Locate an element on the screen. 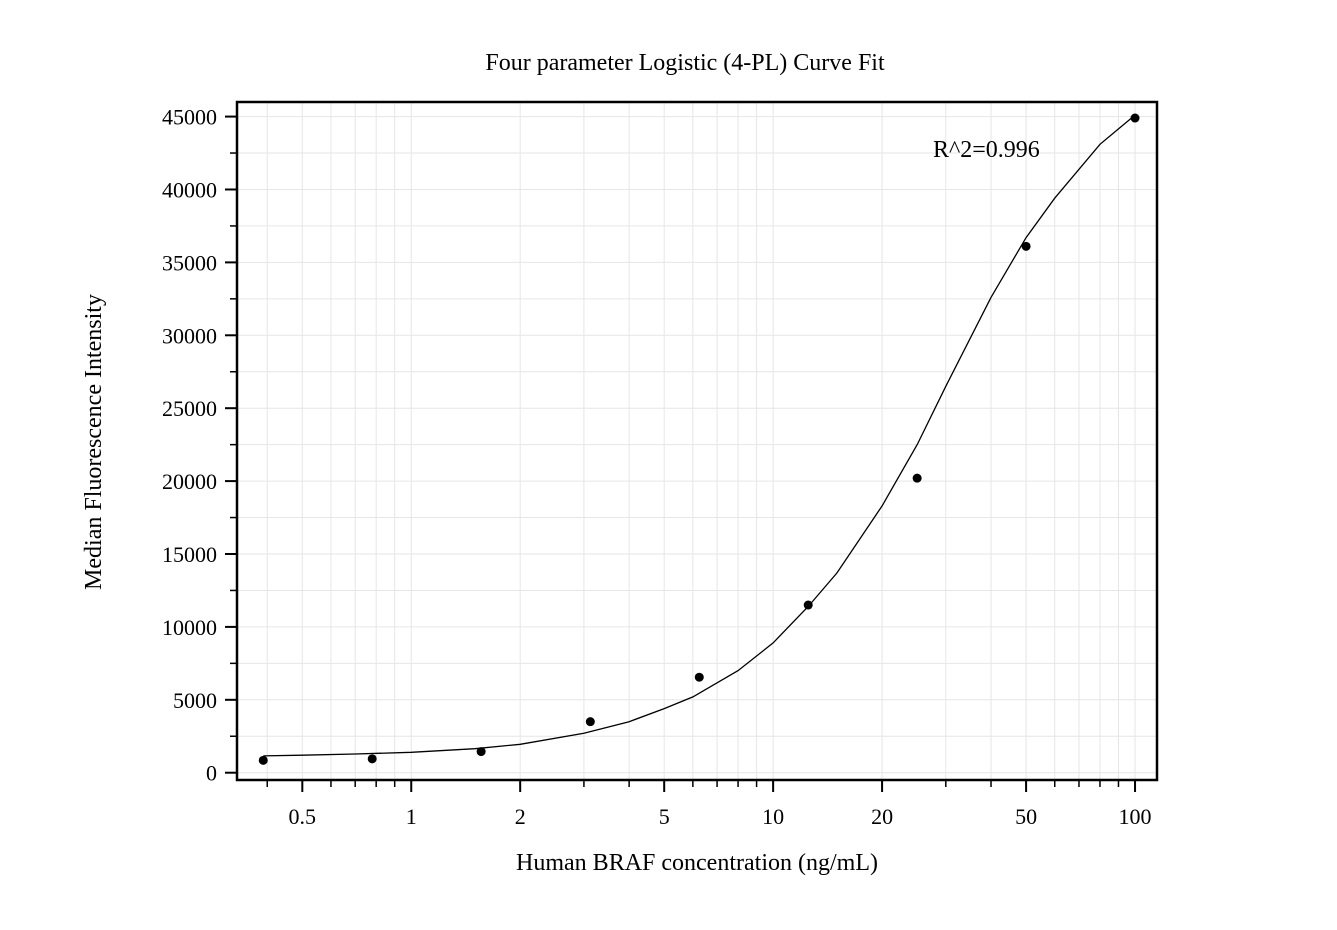 This screenshot has width=1337, height=930. y-tick-label: 45000 is located at coordinates (189, 117).